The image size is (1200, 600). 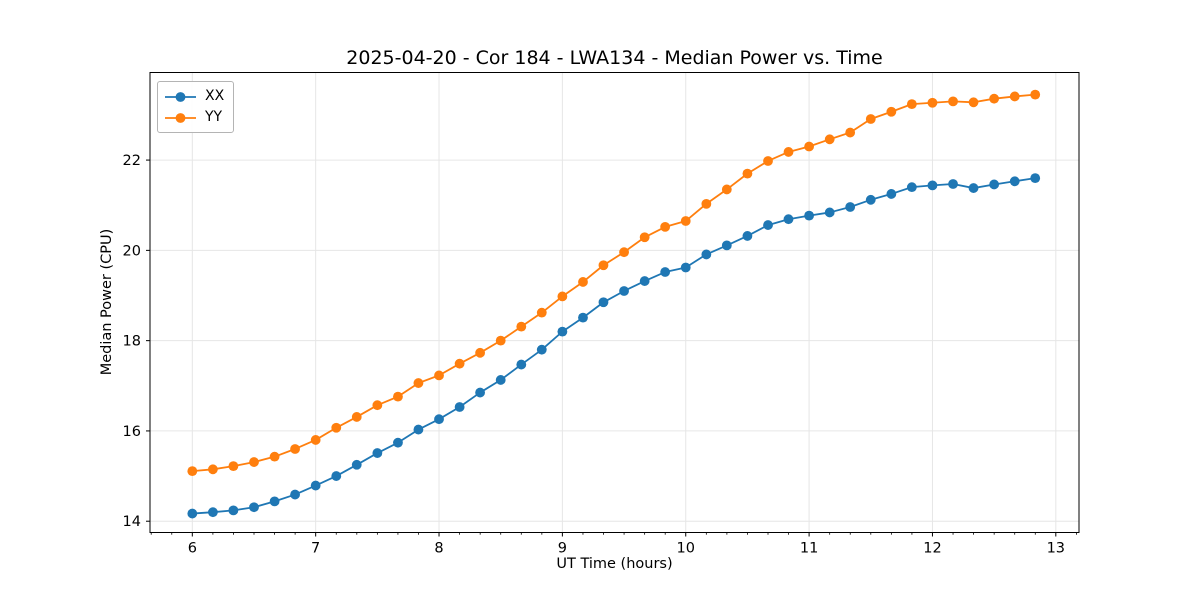 What do you see at coordinates (438, 549) in the screenshot?
I see `x-tick-label: 8` at bounding box center [438, 549].